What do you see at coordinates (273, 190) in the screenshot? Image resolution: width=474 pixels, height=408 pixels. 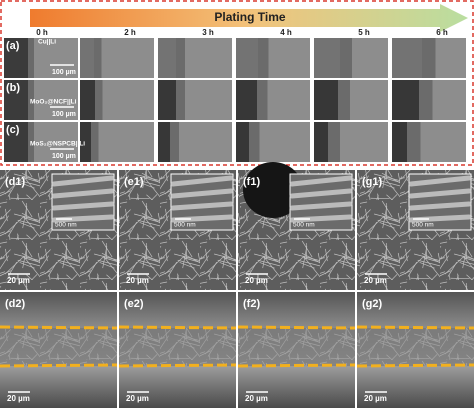 I see `dark-region` at bounding box center [273, 190].